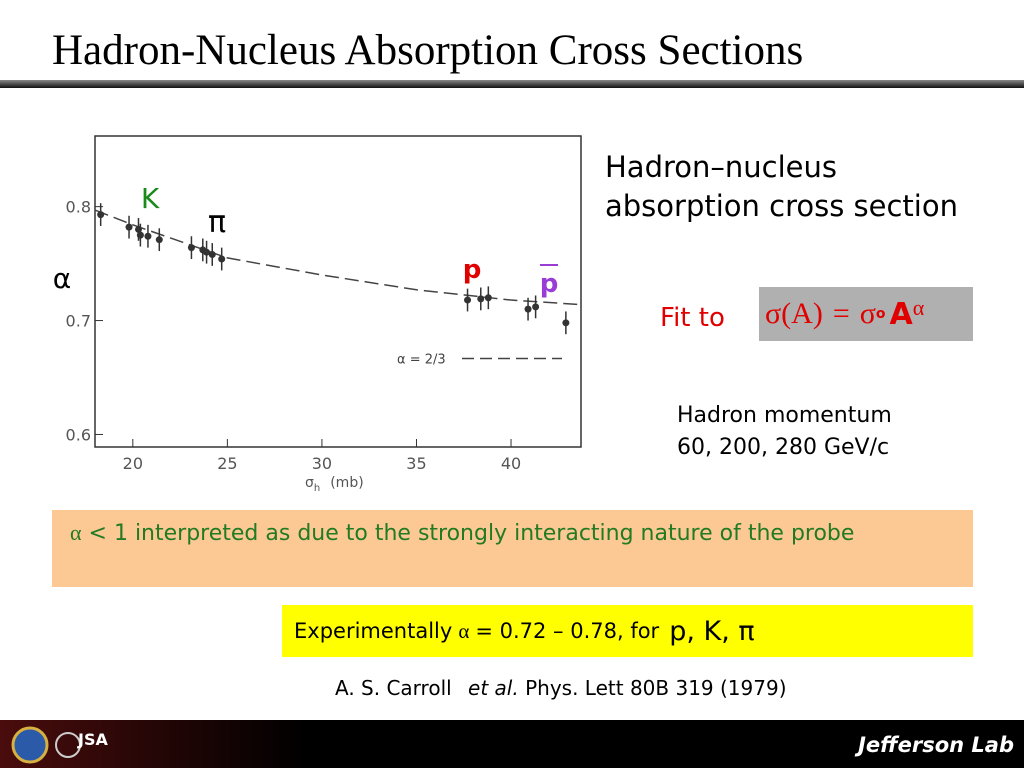 This screenshot has width=1024, height=768. Describe the element at coordinates (346, 483) in the screenshot. I see `x-label-unit: (mb)` at that location.